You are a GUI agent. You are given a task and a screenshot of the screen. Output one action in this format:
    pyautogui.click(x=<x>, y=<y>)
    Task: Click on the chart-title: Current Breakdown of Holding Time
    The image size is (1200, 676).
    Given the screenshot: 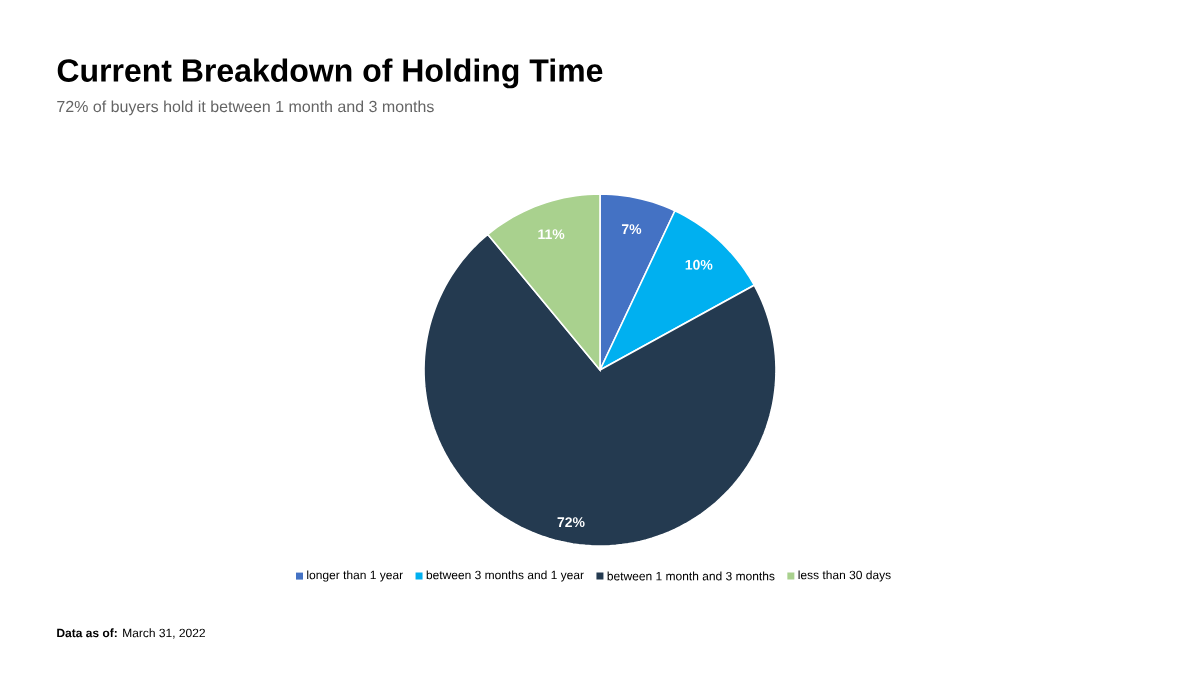 What is the action you would take?
    pyautogui.click(x=330, y=73)
    